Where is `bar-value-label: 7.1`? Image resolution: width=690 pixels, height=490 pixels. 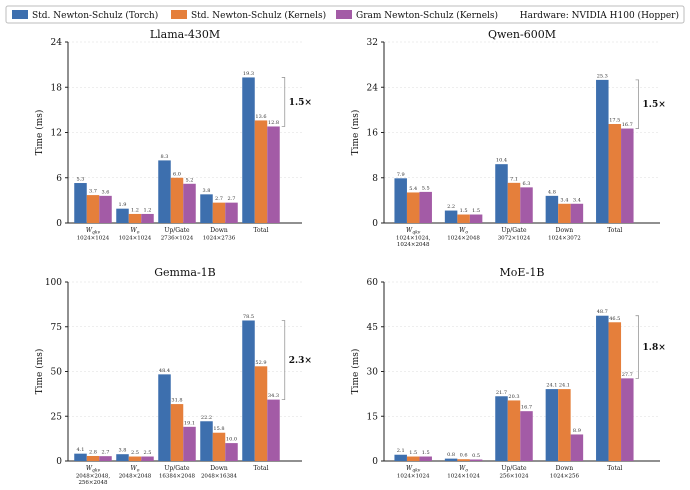 bar-value-label: 7.1 is located at coordinates (514, 179).